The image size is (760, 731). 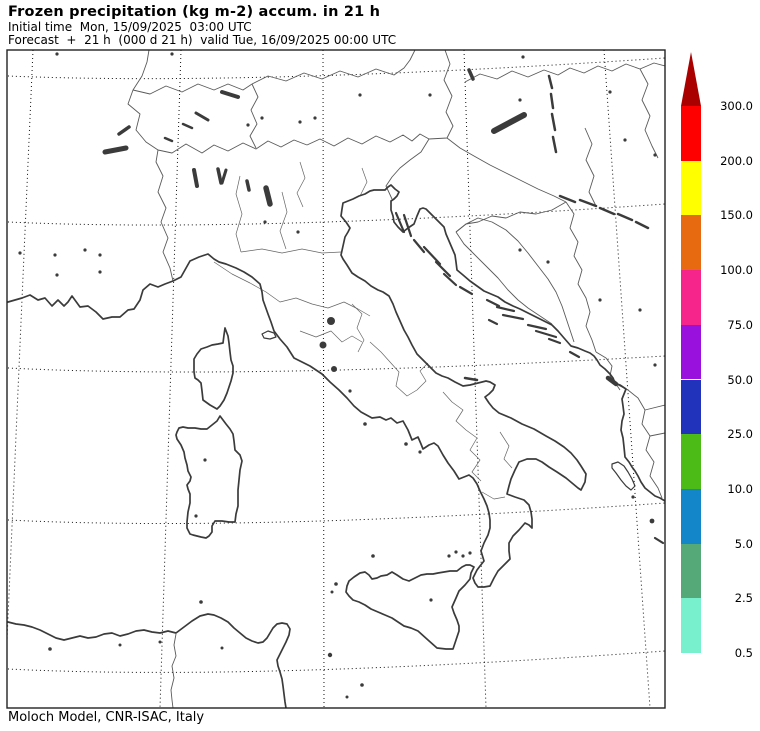 I want to click on colorbar-tick-label: 75.0, so click(x=740, y=324).